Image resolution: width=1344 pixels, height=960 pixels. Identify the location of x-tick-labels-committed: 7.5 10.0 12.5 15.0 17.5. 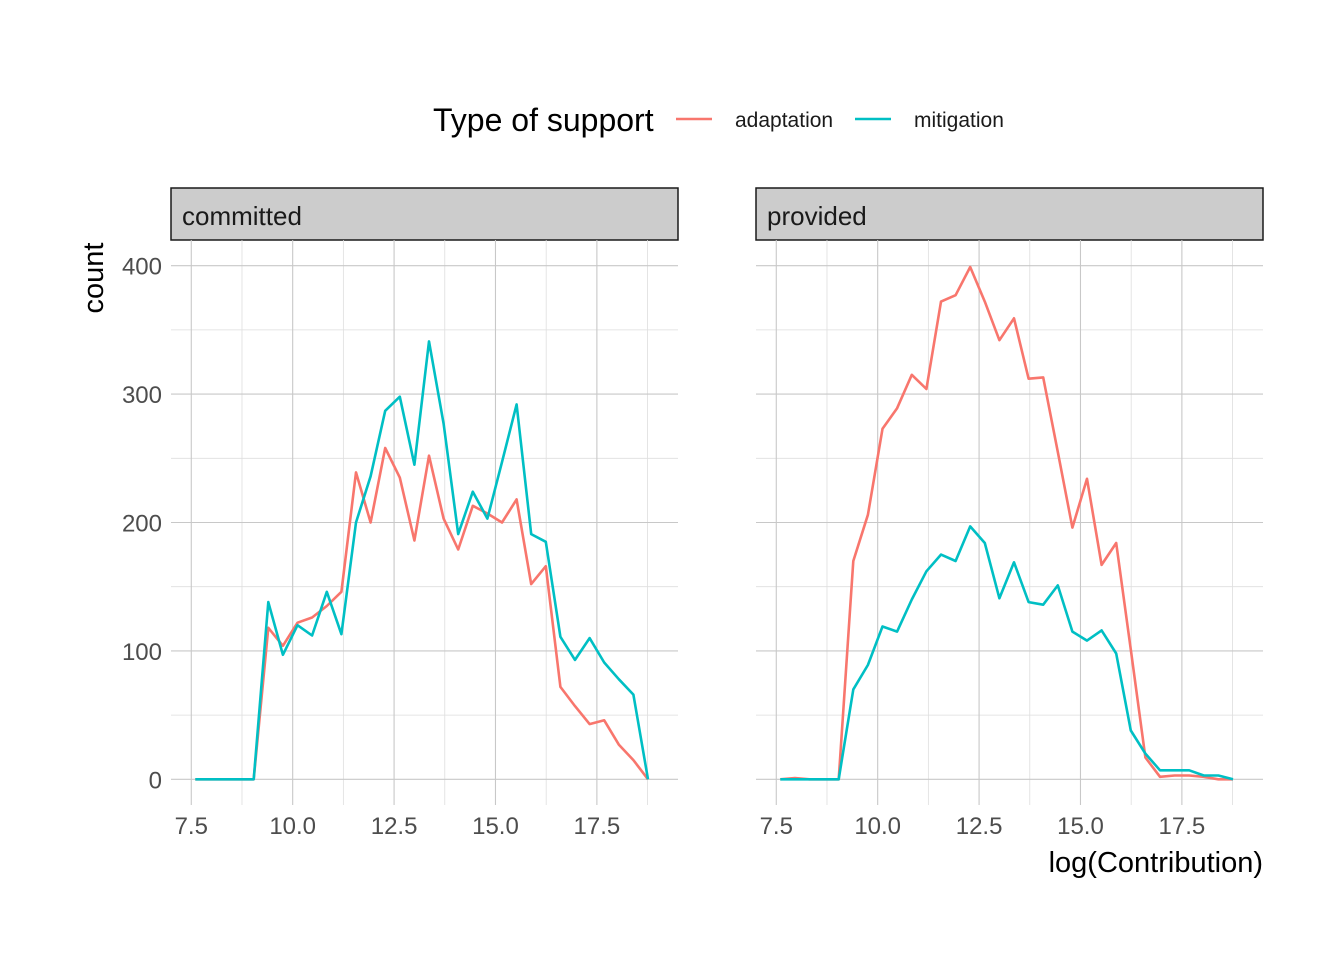
(398, 826).